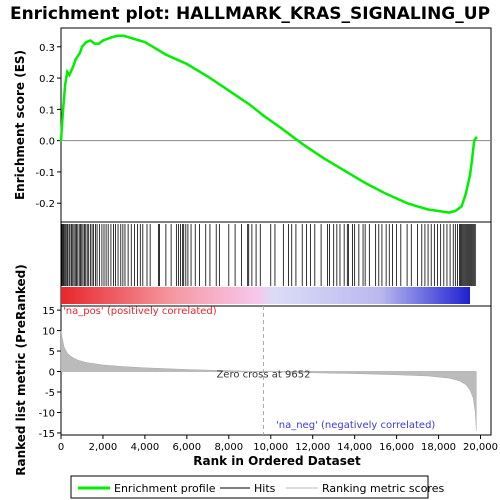 This screenshot has width=500, height=500. I want to click on x-tick-label: 14,000, so click(354, 447).